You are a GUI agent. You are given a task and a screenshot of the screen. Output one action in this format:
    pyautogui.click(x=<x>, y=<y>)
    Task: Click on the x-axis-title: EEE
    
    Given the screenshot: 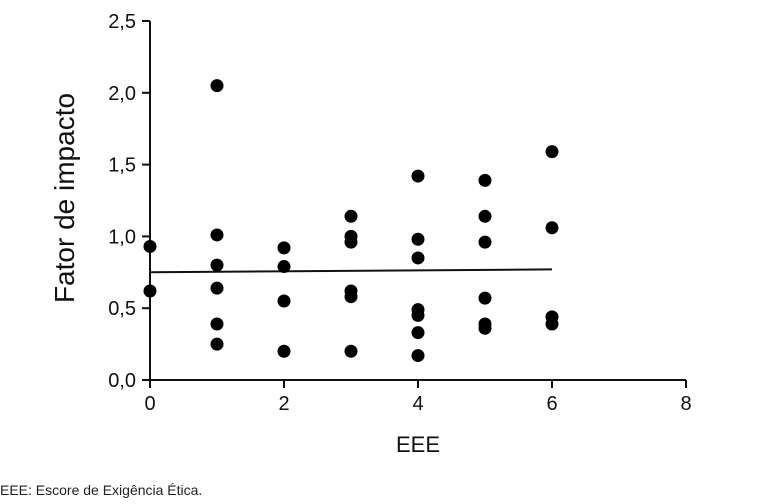 What is the action you would take?
    pyautogui.click(x=418, y=444)
    